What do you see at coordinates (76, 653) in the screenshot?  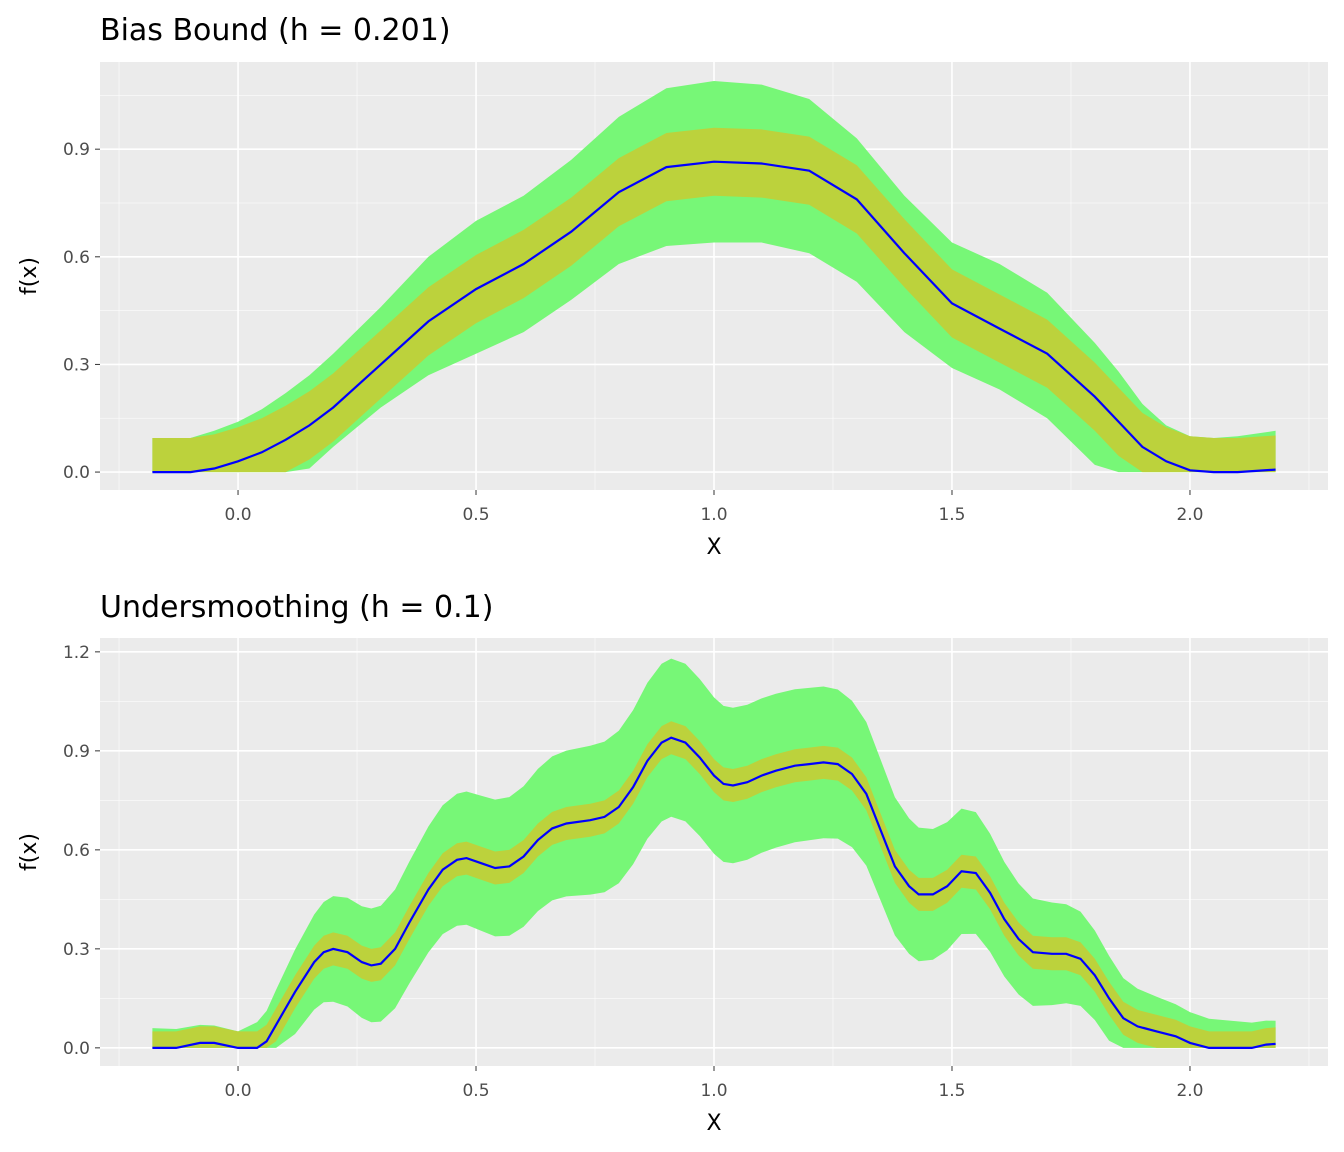 I see `y-tick-label: 1.2` at bounding box center [76, 653].